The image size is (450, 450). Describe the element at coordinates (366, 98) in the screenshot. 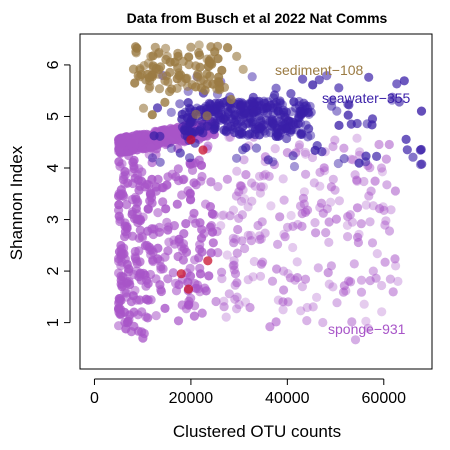

I see `label-seawater: seawater−355` at that location.